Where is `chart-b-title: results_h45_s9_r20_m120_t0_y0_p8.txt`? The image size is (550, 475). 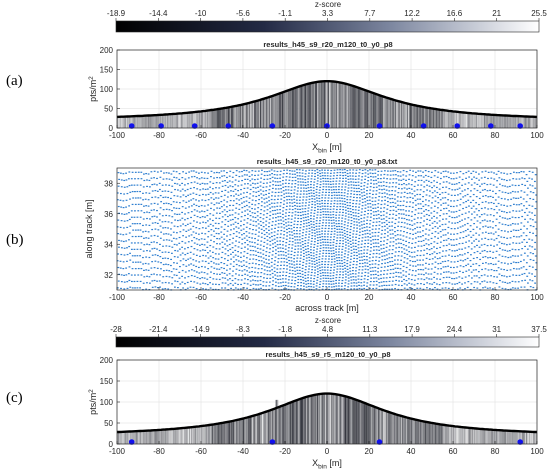 chart-b-title: results_h45_s9_r20_m120_t0_y0_p8.txt is located at coordinates (327, 161).